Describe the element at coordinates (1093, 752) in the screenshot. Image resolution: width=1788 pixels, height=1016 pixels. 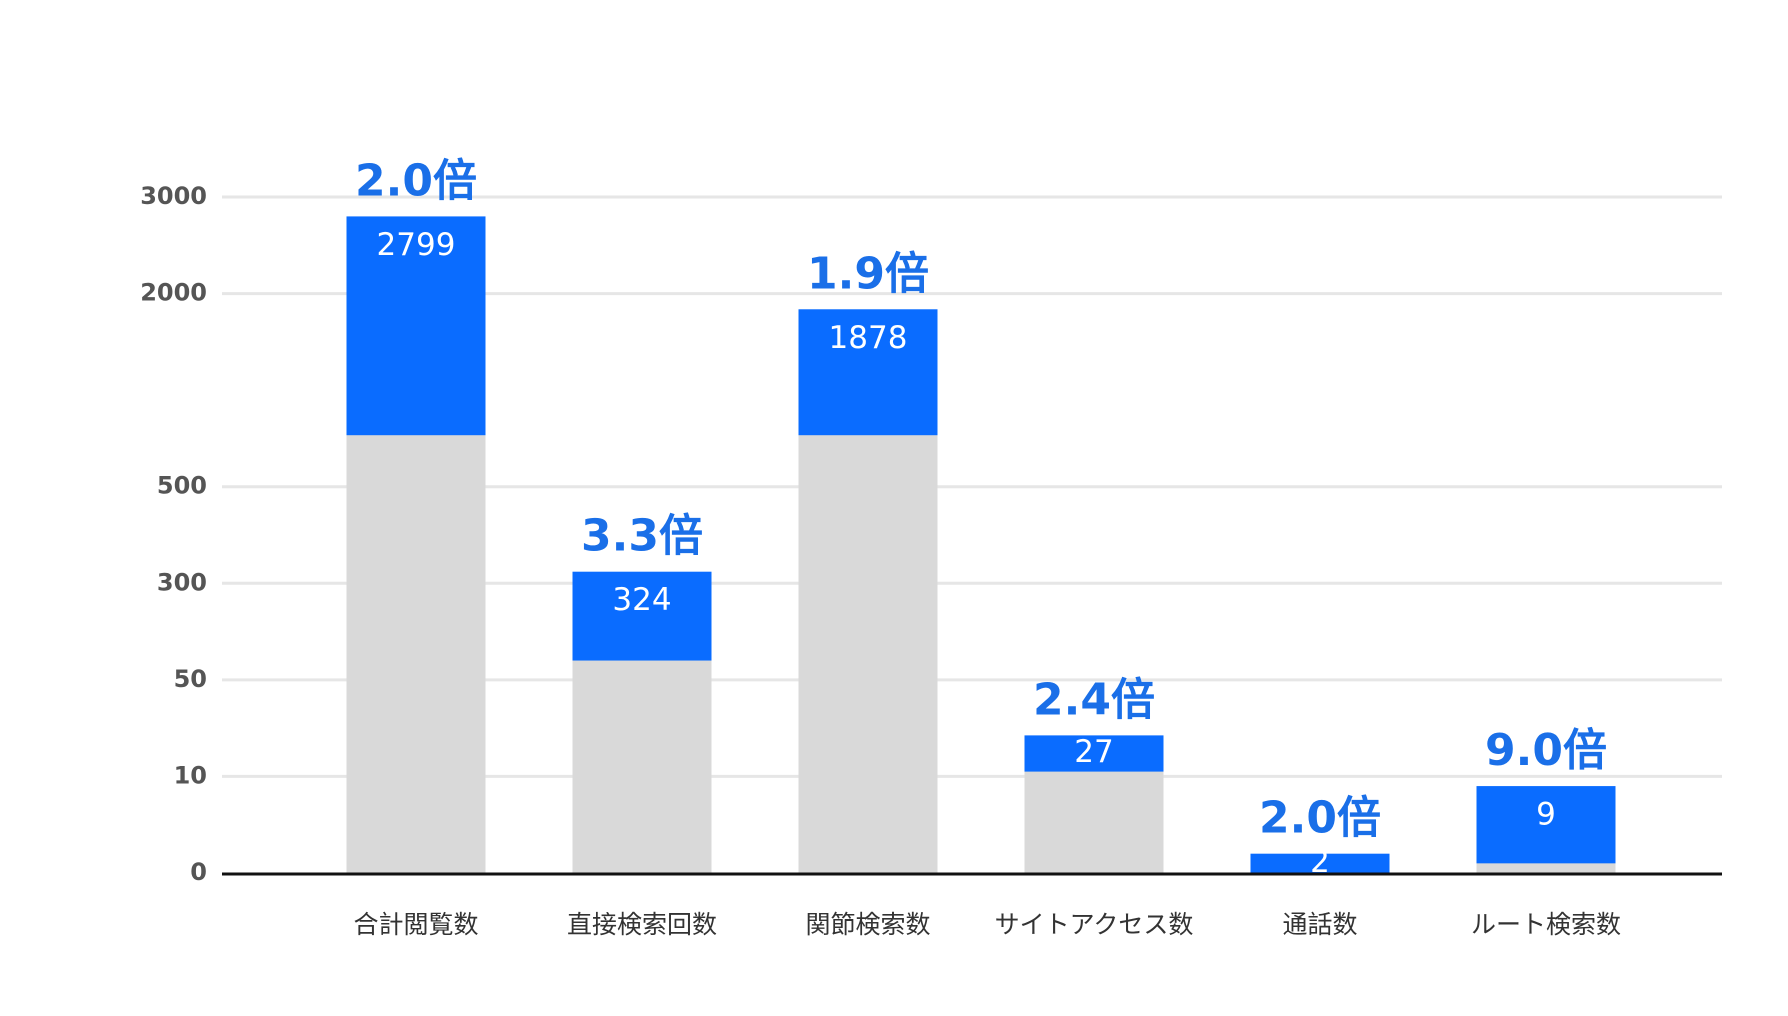
I see `value-label: 27` at that location.